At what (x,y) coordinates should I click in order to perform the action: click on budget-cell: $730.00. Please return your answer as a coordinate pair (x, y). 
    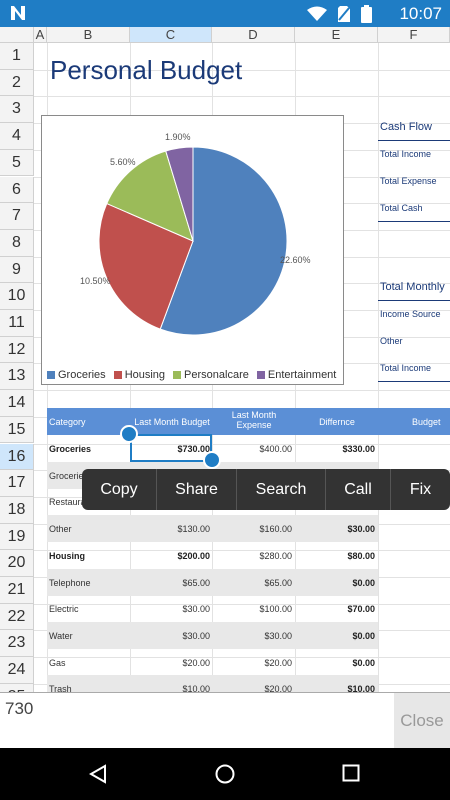
    Looking at the image, I should click on (193, 449).